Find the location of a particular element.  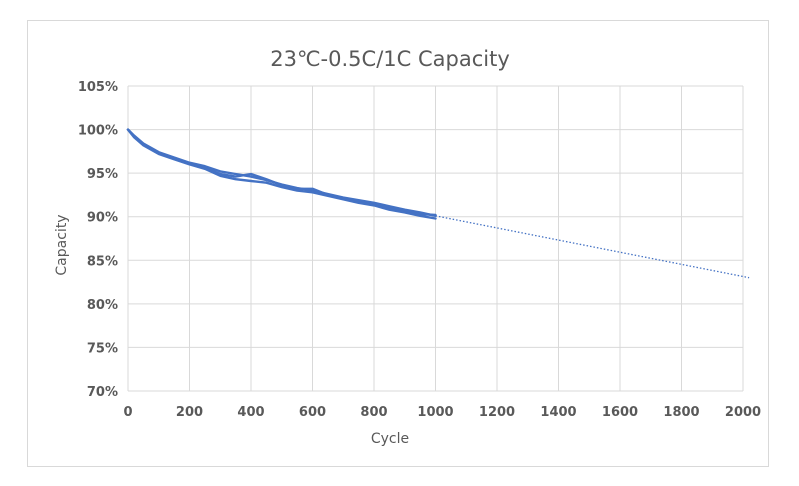

chart-title: 23℃-0.5C/1C Capacity is located at coordinates (390, 59).